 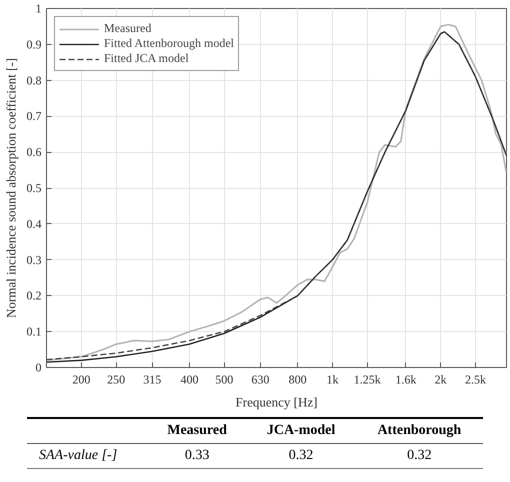 What do you see at coordinates (39, 367) in the screenshot?
I see `y-tick-label: 0` at bounding box center [39, 367].